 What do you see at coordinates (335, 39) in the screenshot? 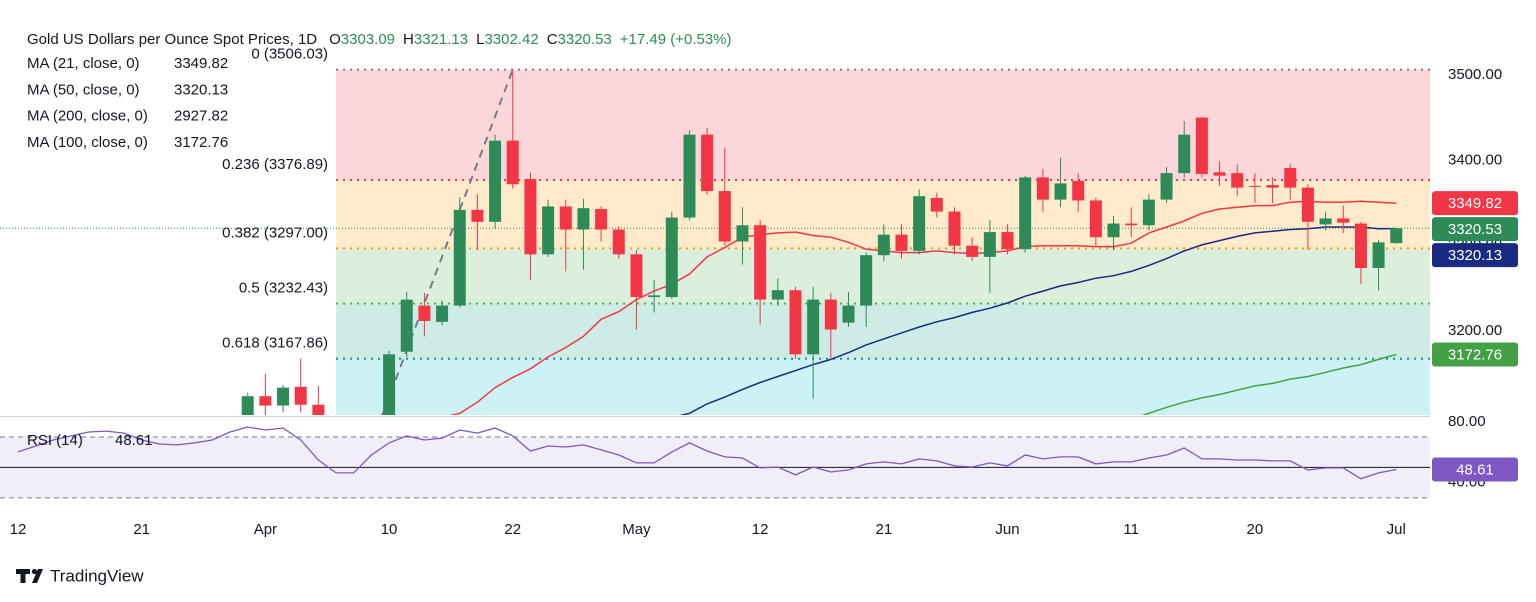
I see `ohlc-letter: O` at bounding box center [335, 39].